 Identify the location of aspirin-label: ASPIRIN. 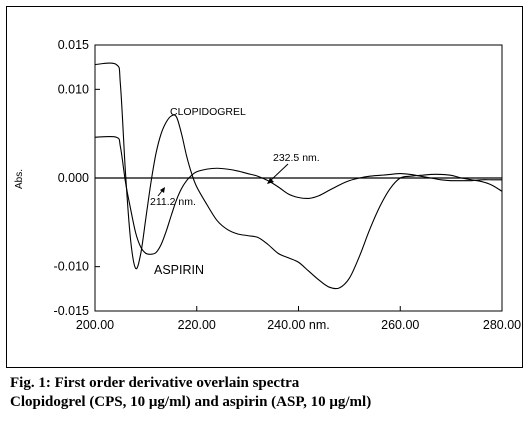
(179, 270).